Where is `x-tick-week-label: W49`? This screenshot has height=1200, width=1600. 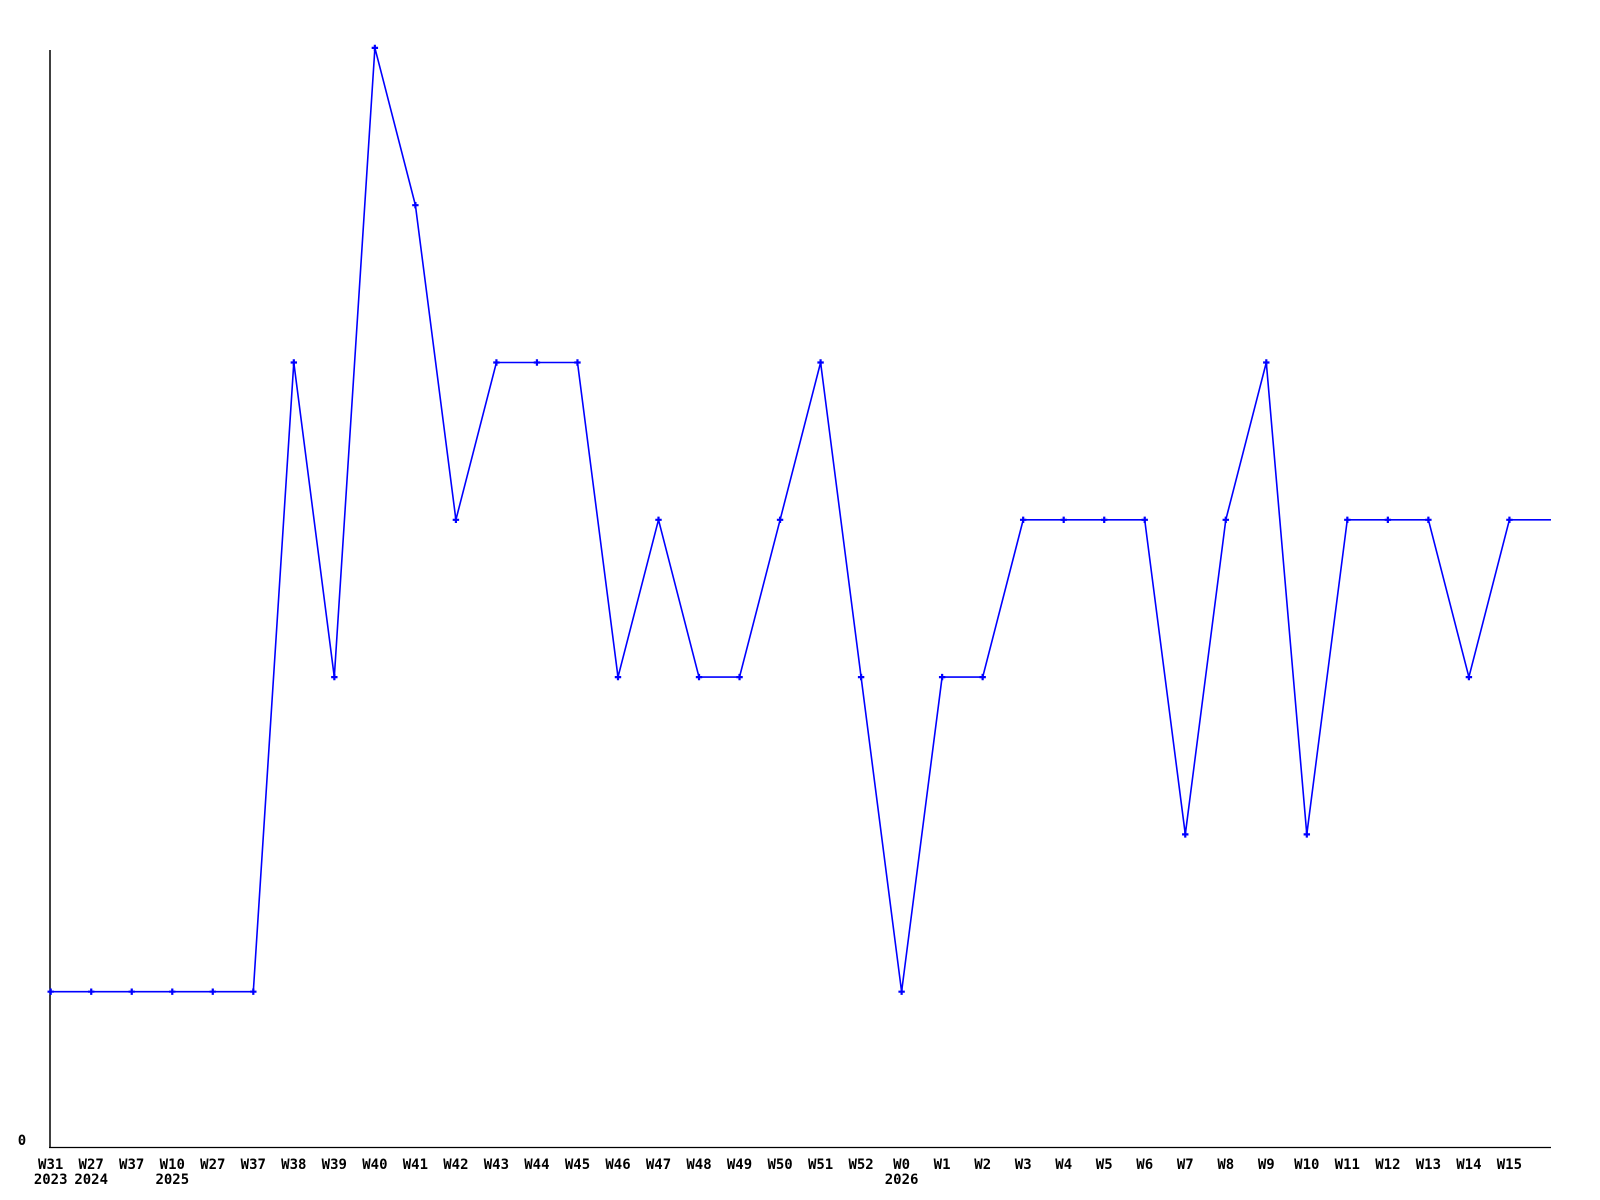
x-tick-week-label: W49 is located at coordinates (739, 1165).